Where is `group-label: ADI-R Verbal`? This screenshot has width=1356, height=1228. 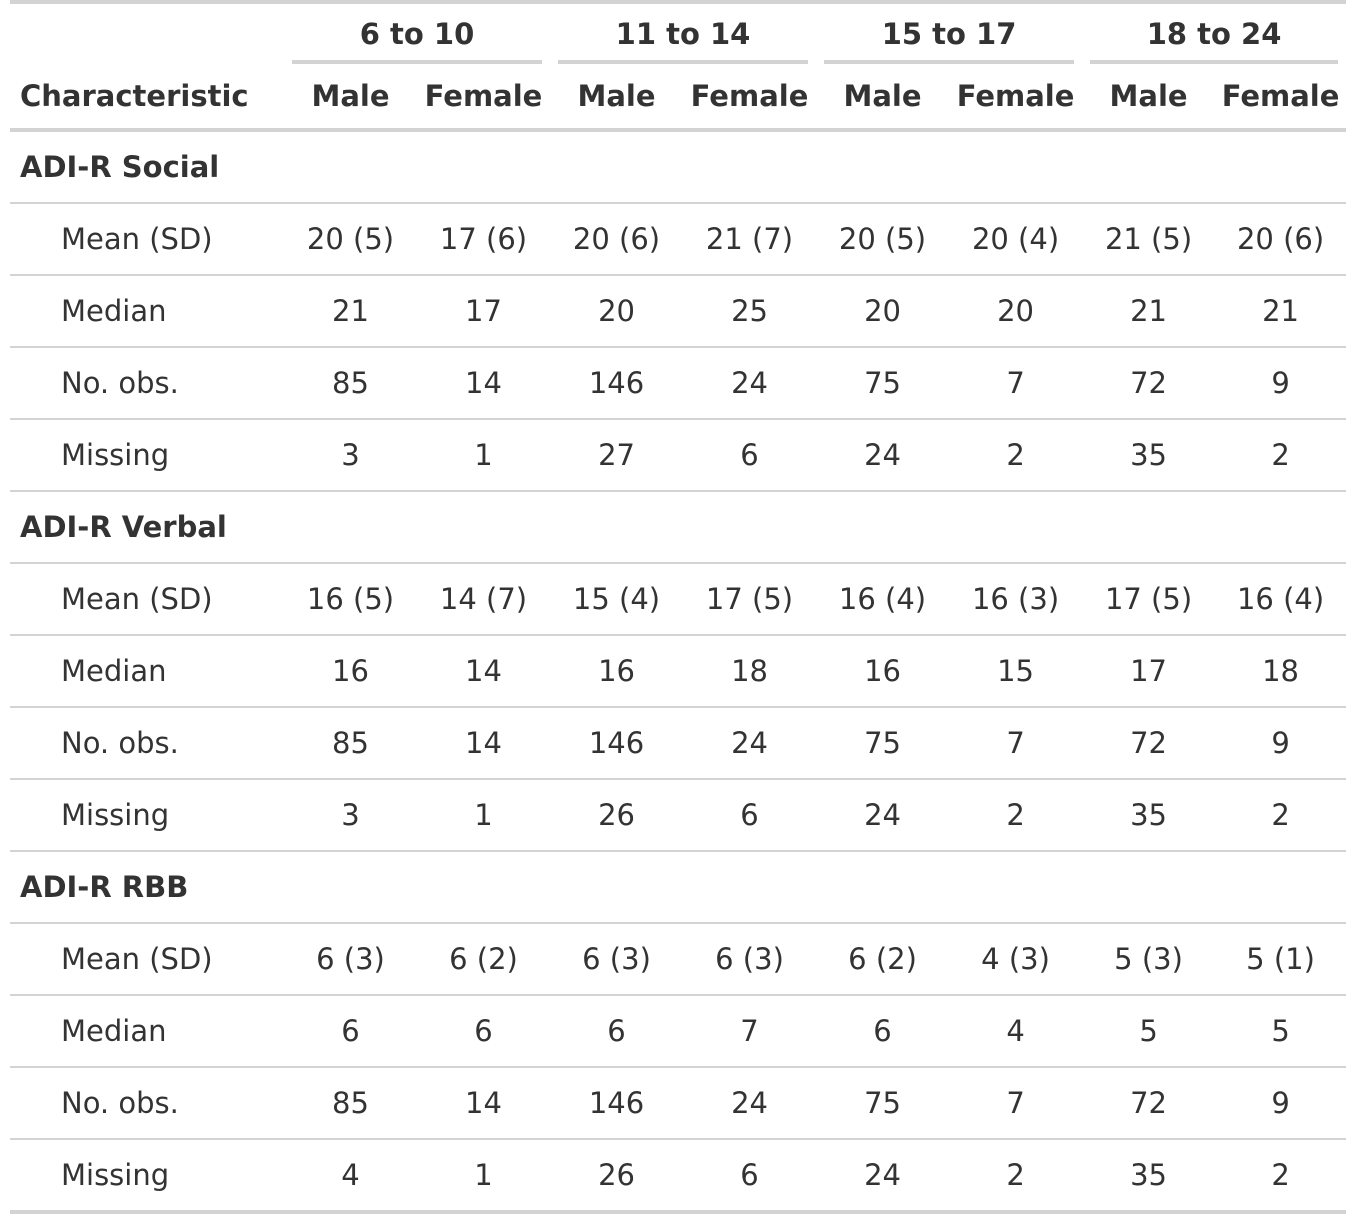
group-label: ADI-R Verbal is located at coordinates (678, 527).